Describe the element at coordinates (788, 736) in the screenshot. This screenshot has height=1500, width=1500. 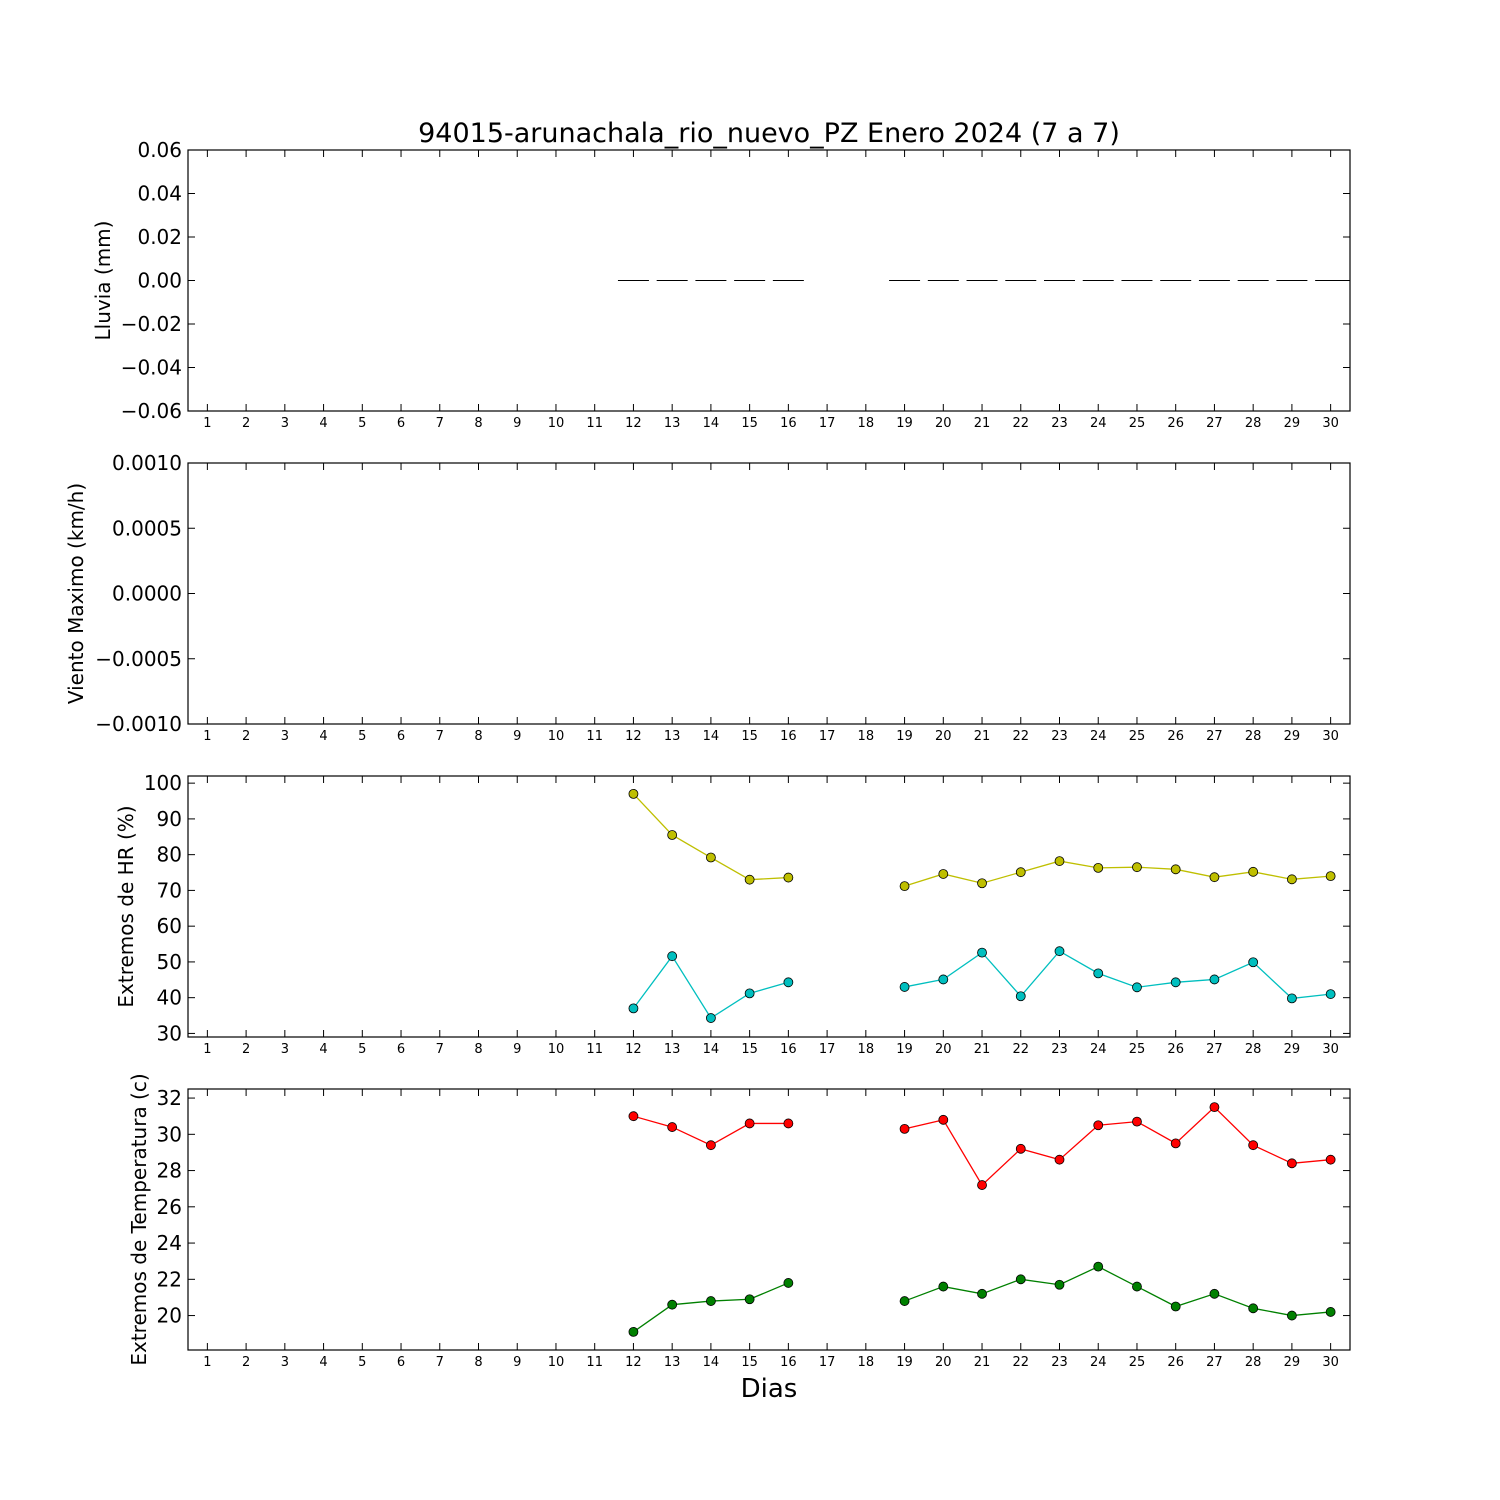
I see `wind-xtick-label: 16` at that location.